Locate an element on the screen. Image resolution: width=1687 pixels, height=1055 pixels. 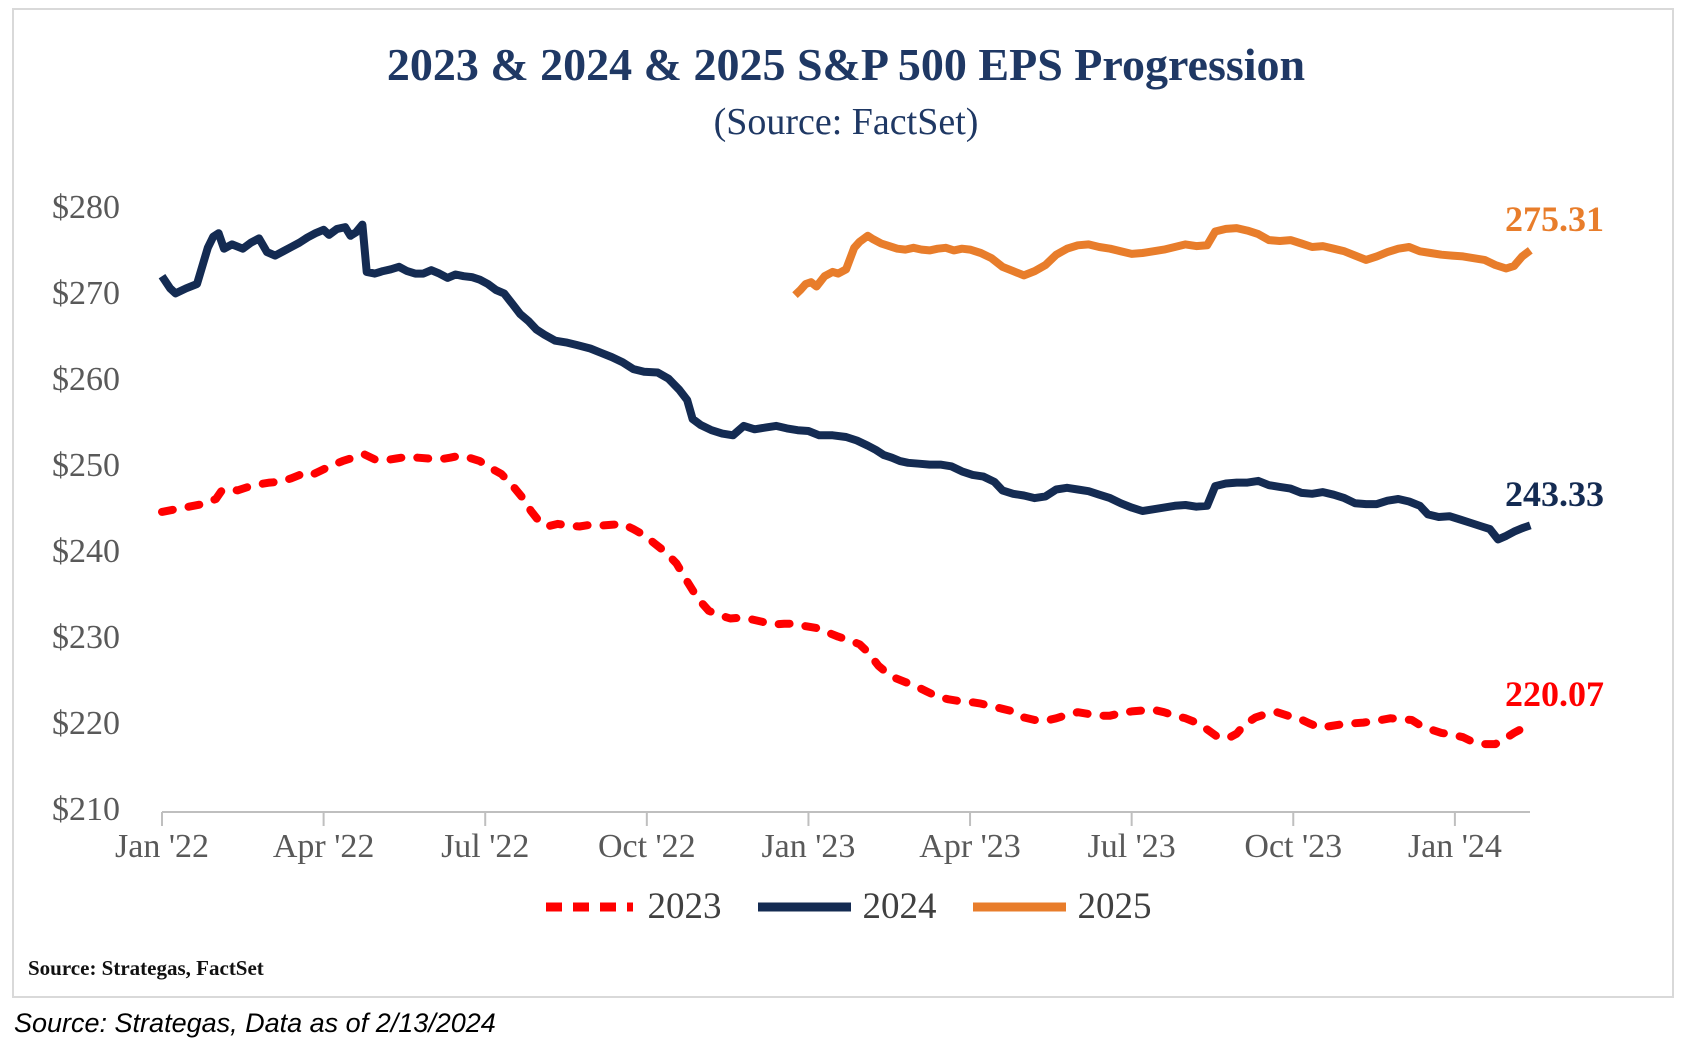
legend-item-2024: 2024 is located at coordinates (846, 906).